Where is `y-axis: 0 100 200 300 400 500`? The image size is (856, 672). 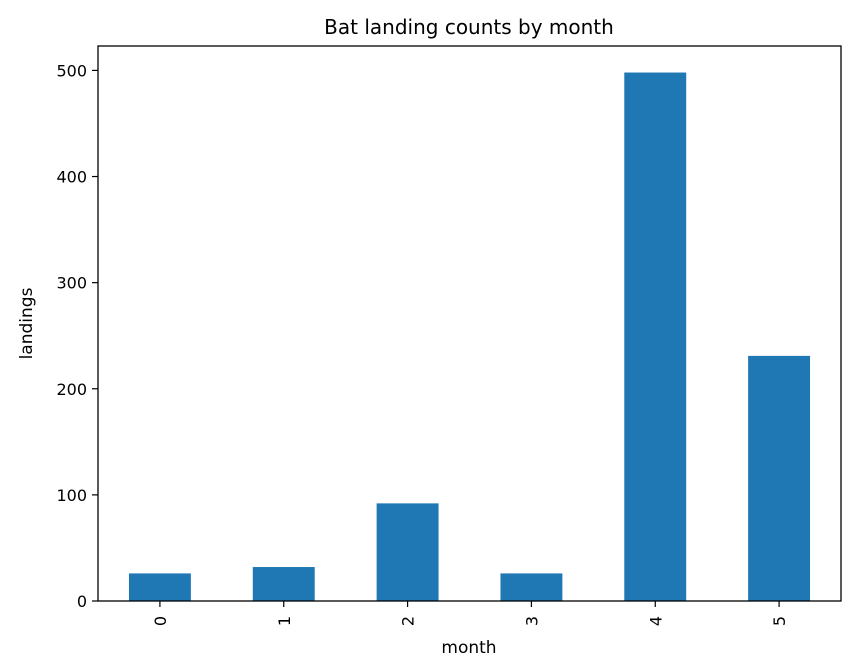 y-axis: 0 100 200 300 400 500 is located at coordinates (77, 336).